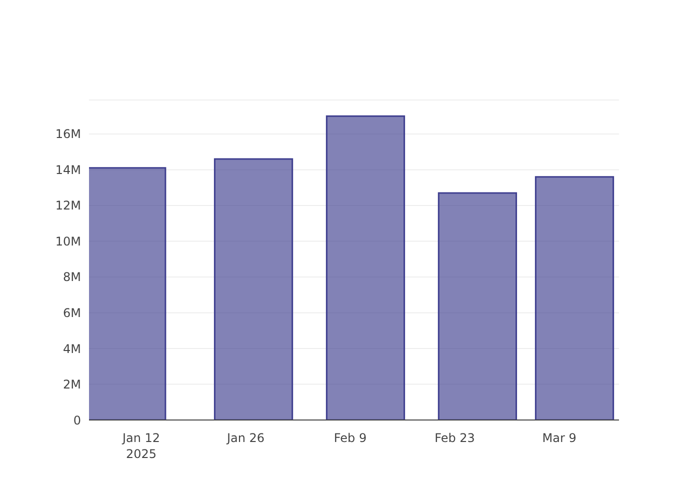 This screenshot has height=500, width=700. What do you see at coordinates (72, 277) in the screenshot?
I see `y-tick-label: 8M` at bounding box center [72, 277].